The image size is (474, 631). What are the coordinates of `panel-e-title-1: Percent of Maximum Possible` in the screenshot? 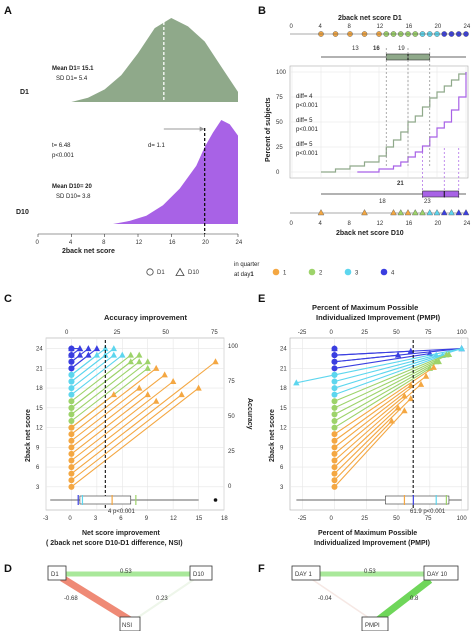 It's located at (365, 307).